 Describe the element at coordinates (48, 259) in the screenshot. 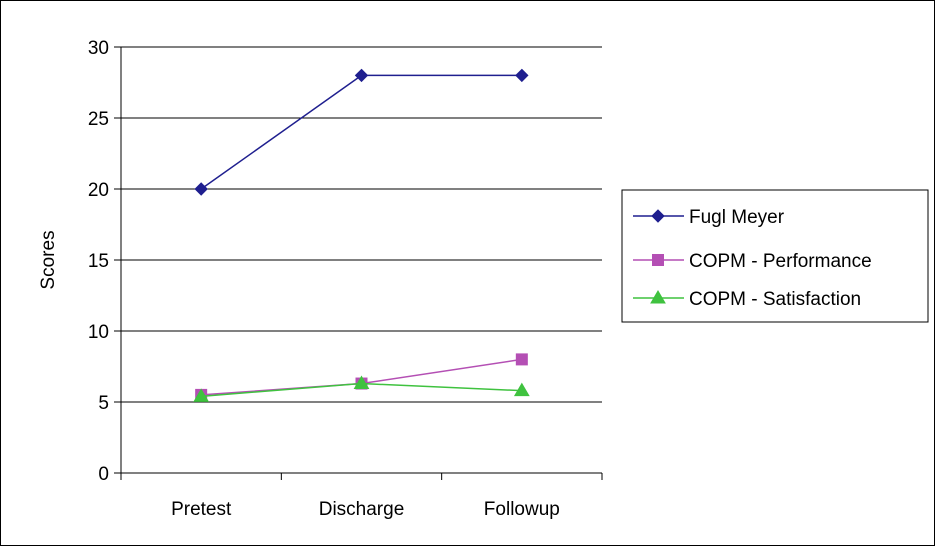

I see `y-axis-title: Scores` at that location.